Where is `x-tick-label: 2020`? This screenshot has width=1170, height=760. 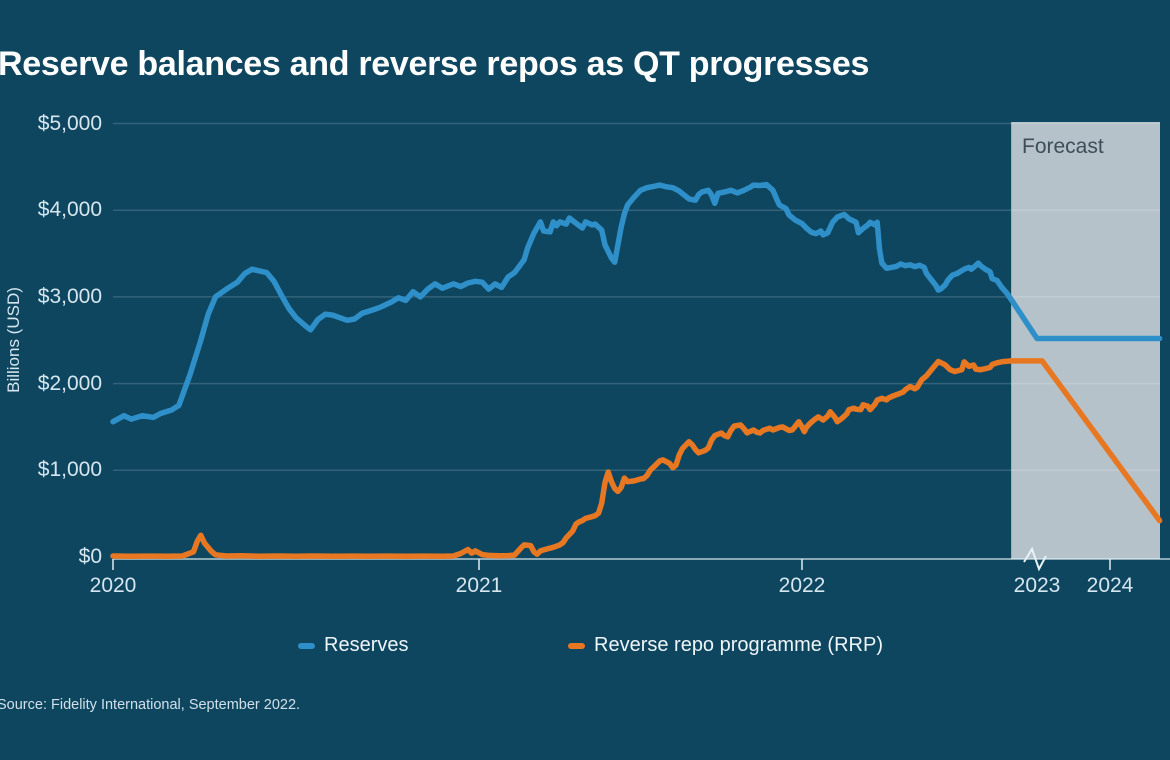
x-tick-label: 2020 is located at coordinates (113, 585).